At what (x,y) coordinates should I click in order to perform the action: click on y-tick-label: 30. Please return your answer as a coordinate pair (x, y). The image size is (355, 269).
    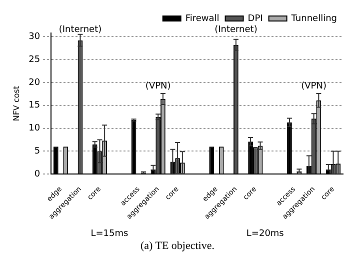
    Looking at the image, I should click on (34, 37).